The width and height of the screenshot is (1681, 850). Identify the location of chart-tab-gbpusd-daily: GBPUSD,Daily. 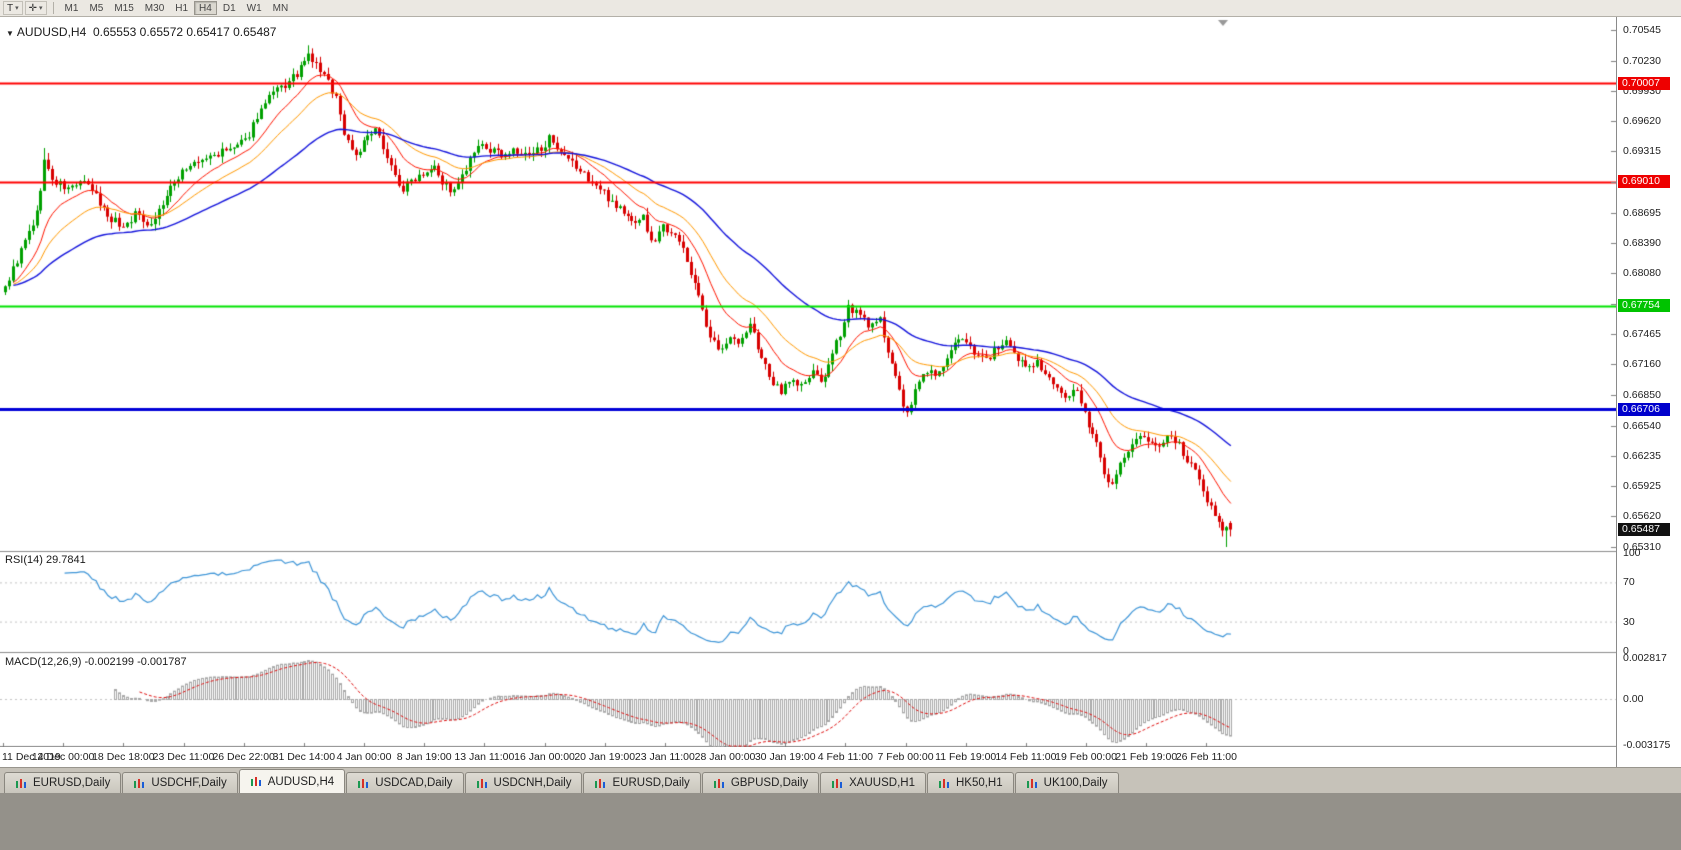
(760, 782).